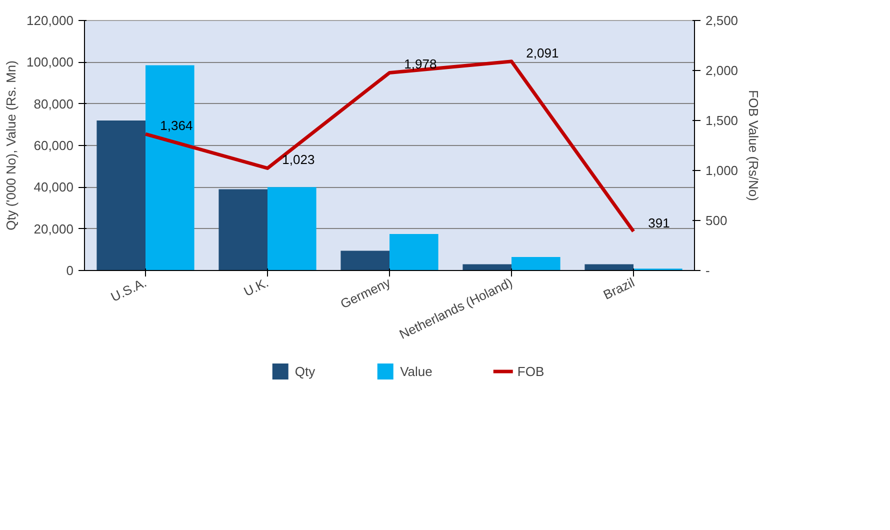 The image size is (890, 530). What do you see at coordinates (54, 187) in the screenshot?
I see `y-tick-label: 40,000` at bounding box center [54, 187].